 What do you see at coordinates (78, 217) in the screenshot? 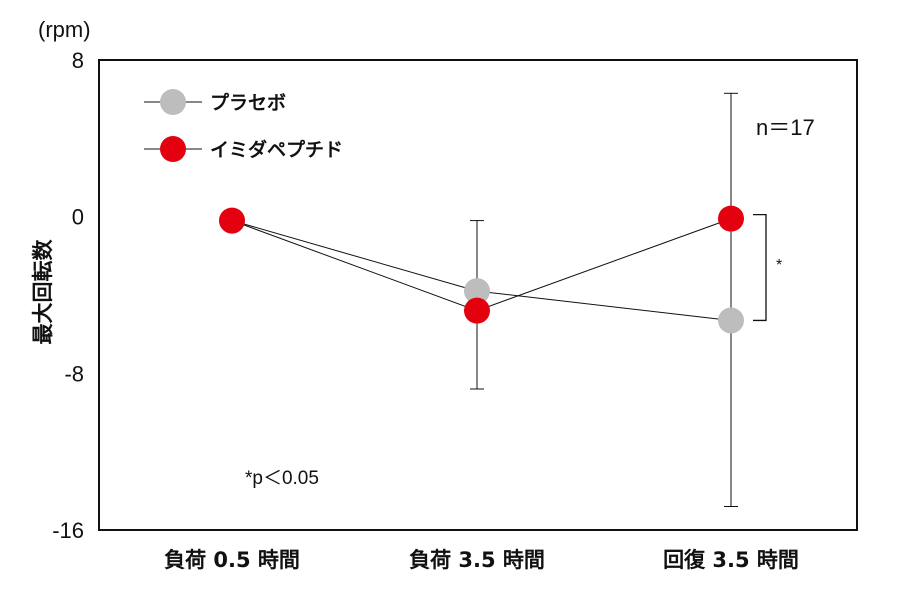
I see `y-tick-label: 0` at bounding box center [78, 217].